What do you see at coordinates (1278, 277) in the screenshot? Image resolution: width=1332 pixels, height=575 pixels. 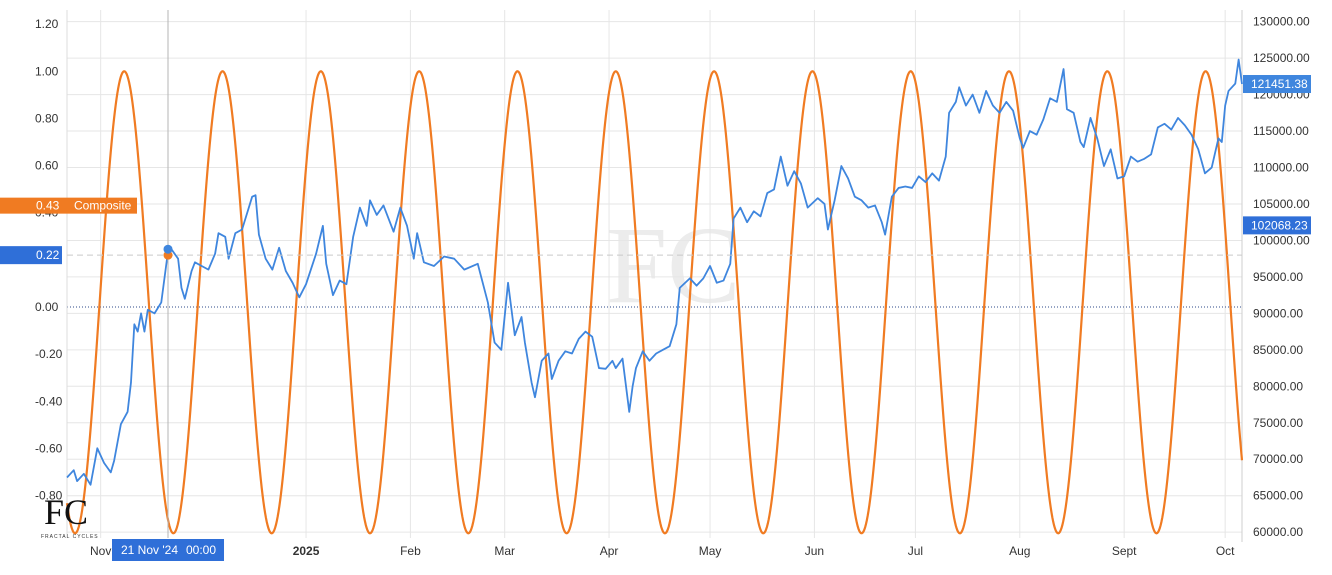 I see `right-axis-tick-label: 95000.00` at bounding box center [1278, 277].